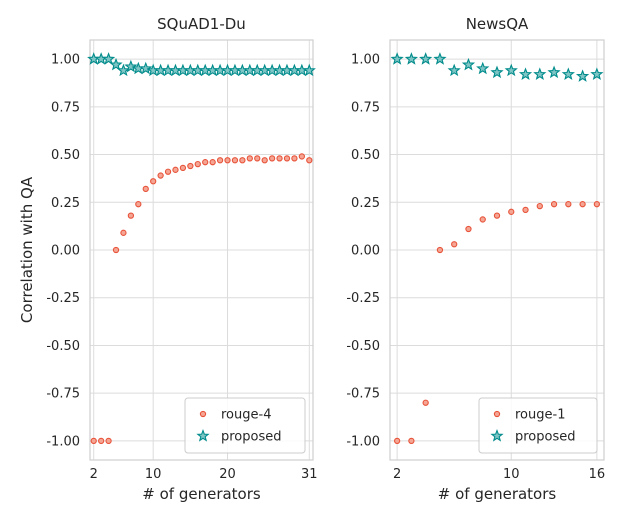 This screenshot has width=635, height=530. What do you see at coordinates (497, 24) in the screenshot?
I see `chart-title: NewsQA` at bounding box center [497, 24].